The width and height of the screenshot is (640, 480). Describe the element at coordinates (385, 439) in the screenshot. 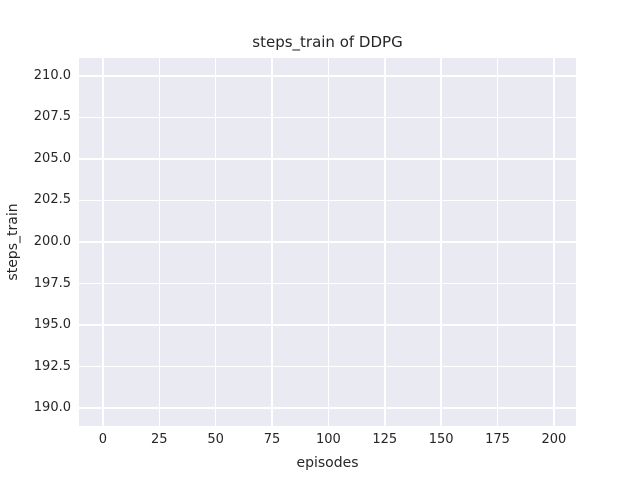

I see `x-tick-label: 125` at that location.